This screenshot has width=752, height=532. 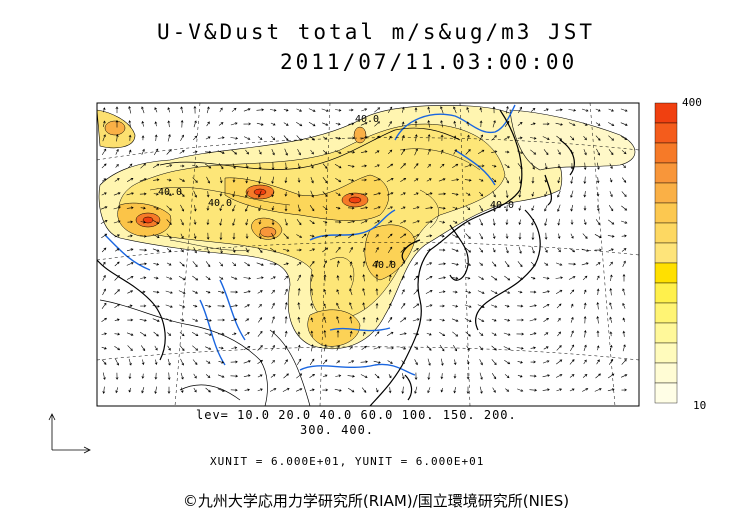 I want to click on contour-label: 40.0, so click(x=502, y=205).